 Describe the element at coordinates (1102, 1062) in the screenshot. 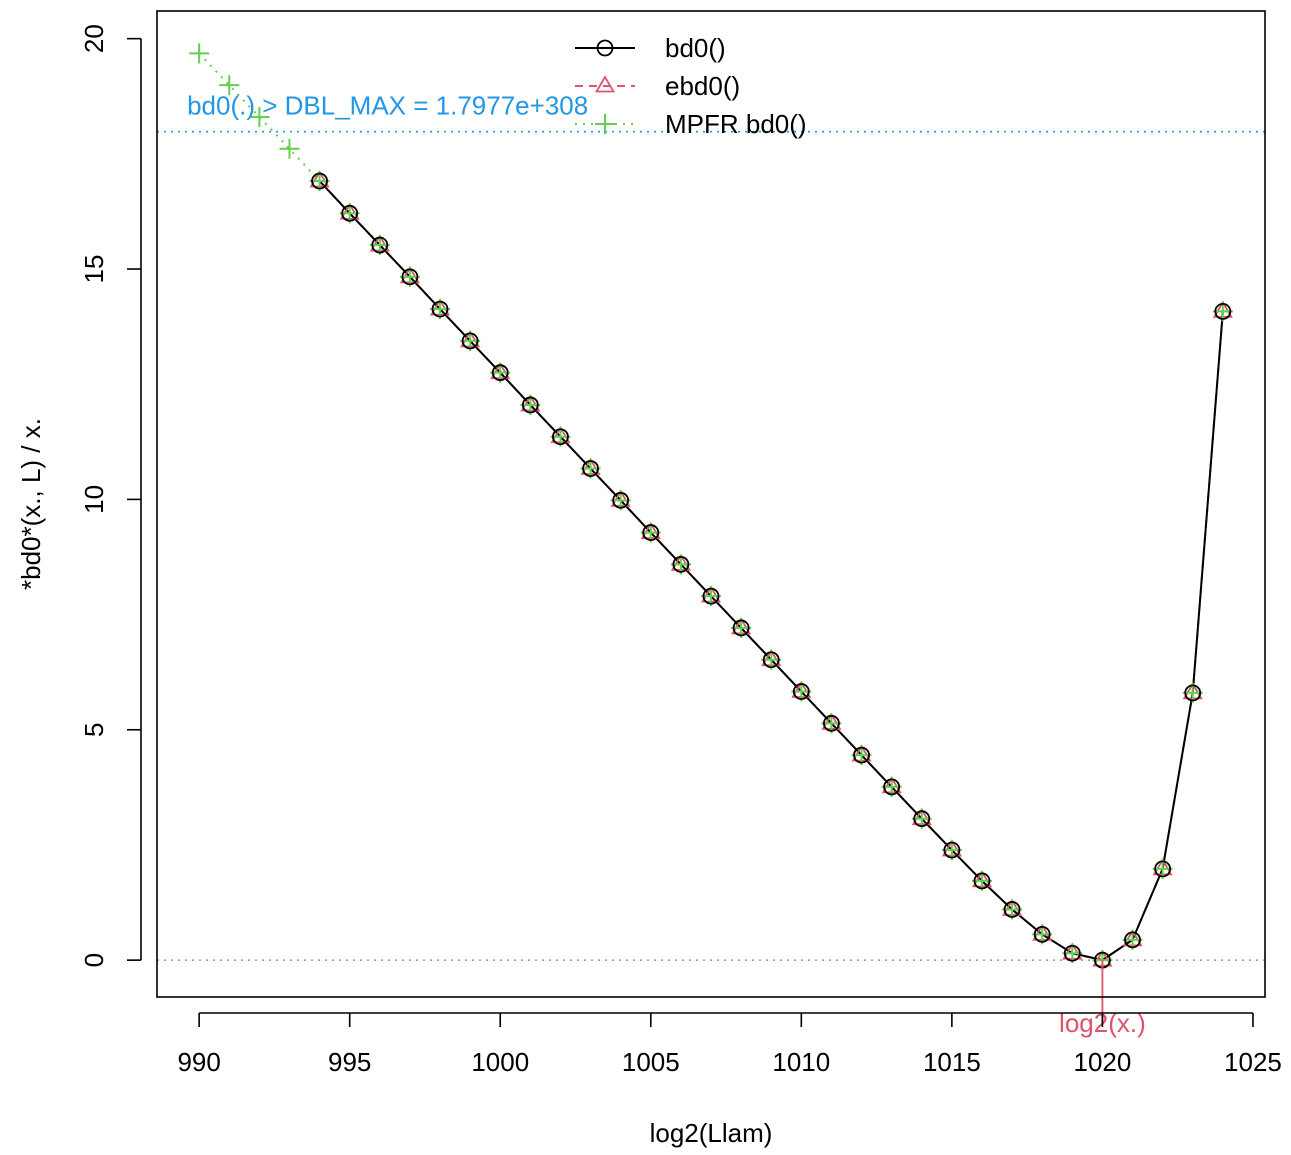

I see `x-tick-label: 1020` at that location.